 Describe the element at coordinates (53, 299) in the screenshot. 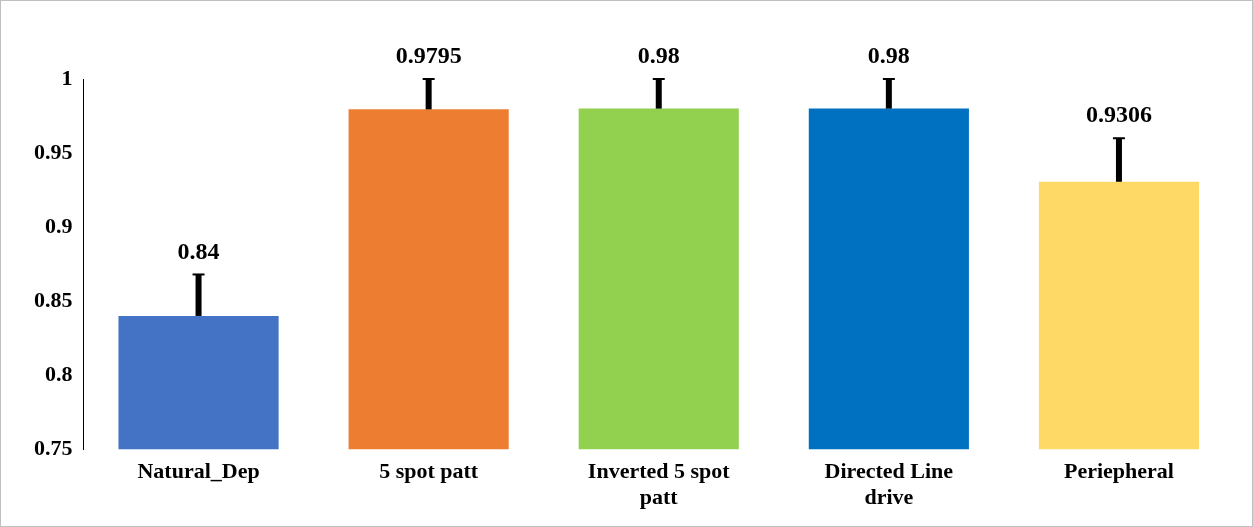

I see `y-tick-label: 0.85` at that location.